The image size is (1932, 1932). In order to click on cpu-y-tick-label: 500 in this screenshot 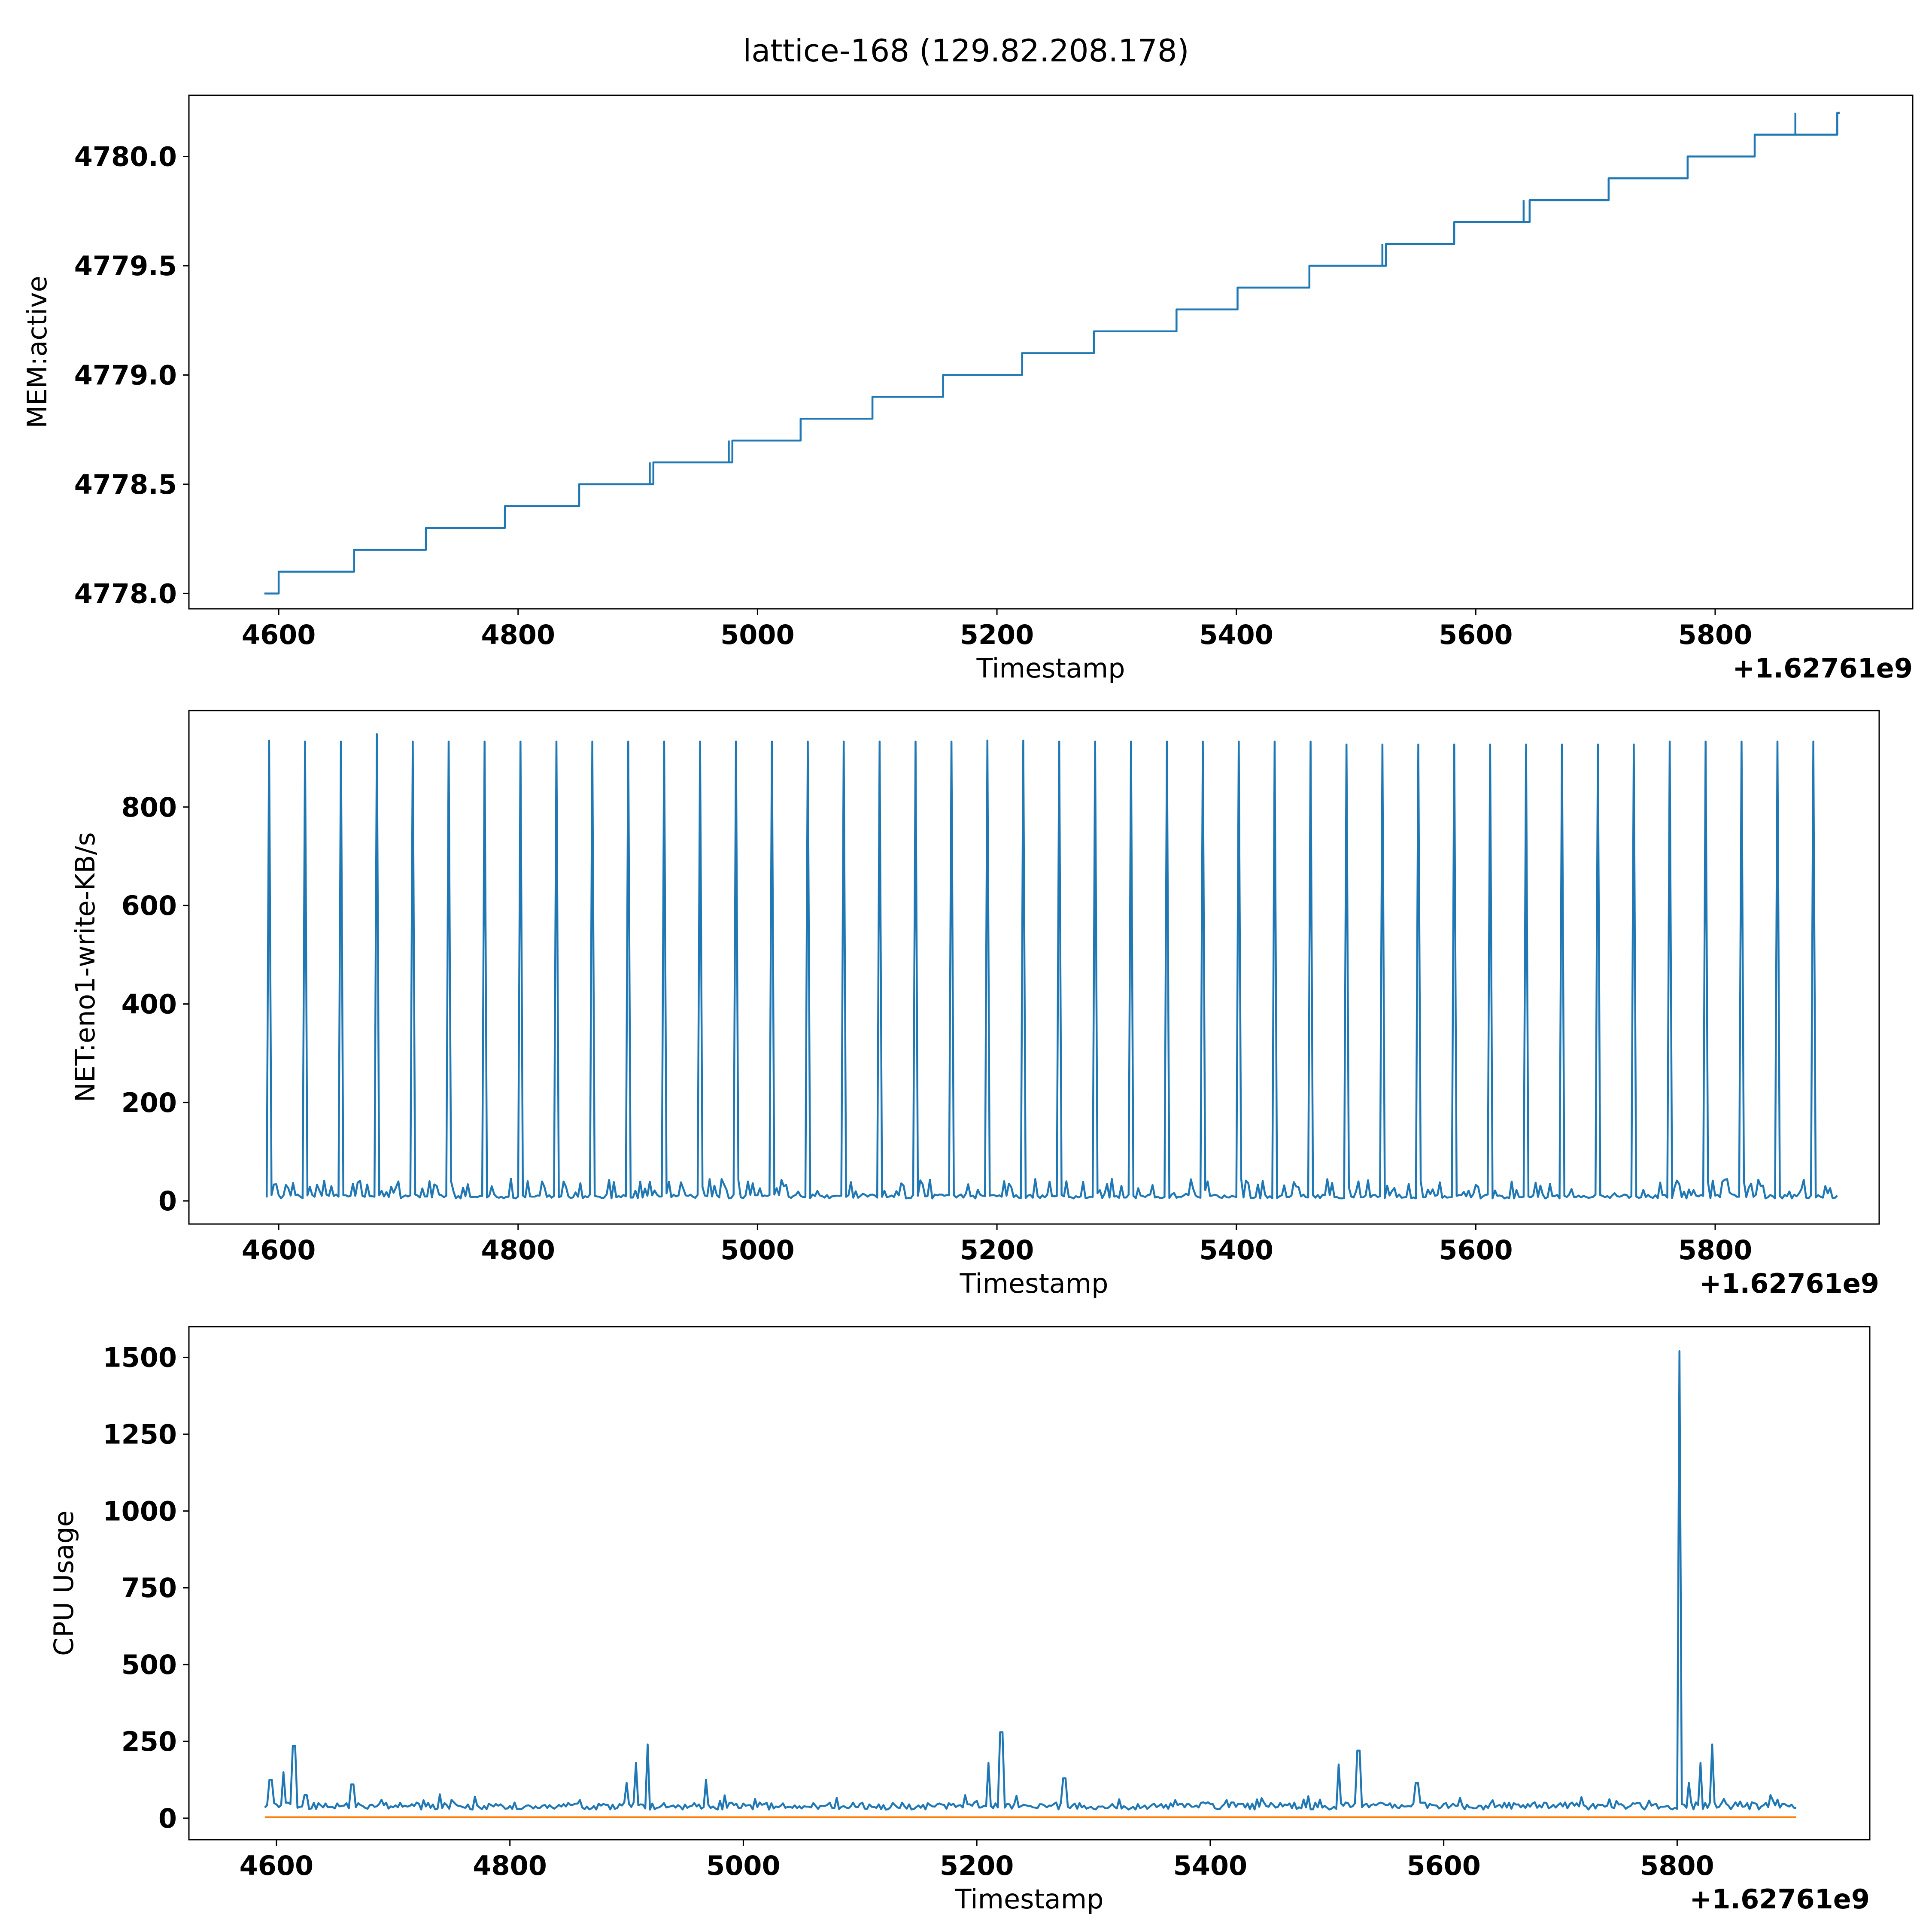, I will do `click(149, 1664)`.